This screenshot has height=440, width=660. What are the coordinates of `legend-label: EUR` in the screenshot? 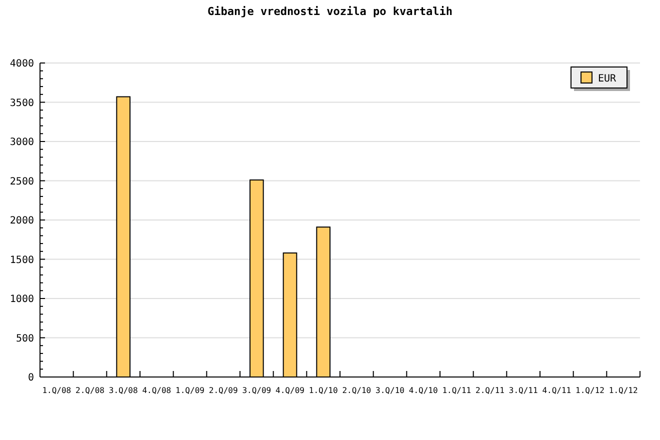 It's located at (608, 79).